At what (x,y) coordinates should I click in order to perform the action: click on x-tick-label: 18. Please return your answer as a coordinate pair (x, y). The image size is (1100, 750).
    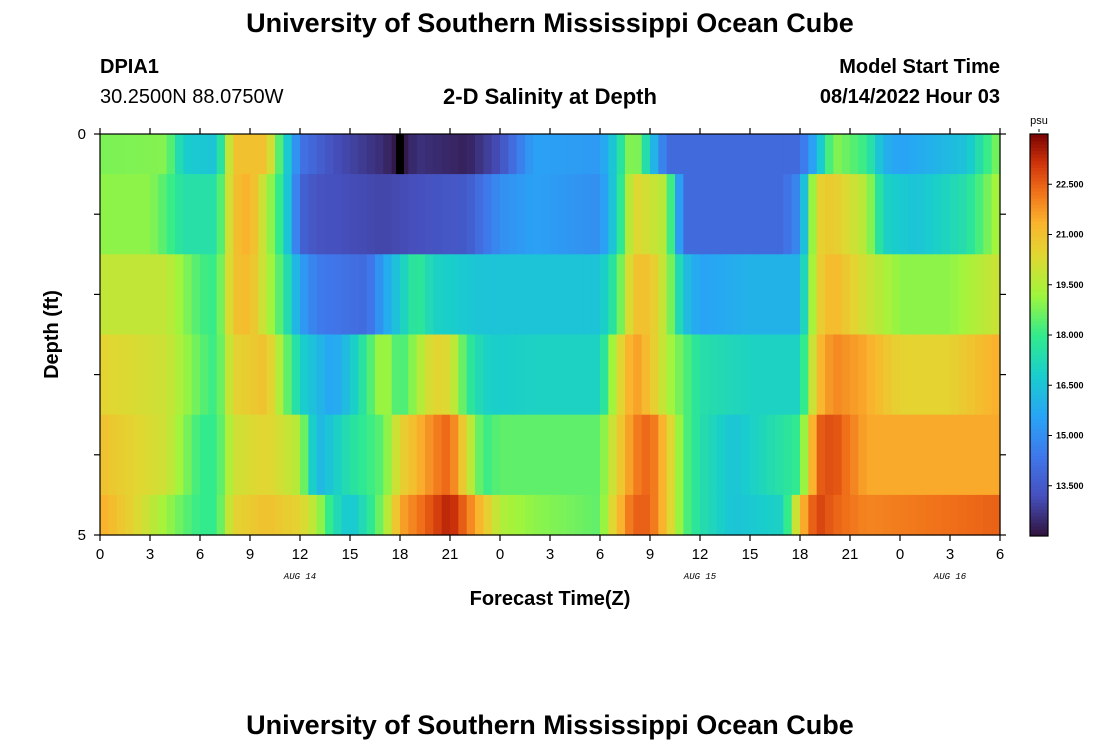
    Looking at the image, I should click on (400, 554).